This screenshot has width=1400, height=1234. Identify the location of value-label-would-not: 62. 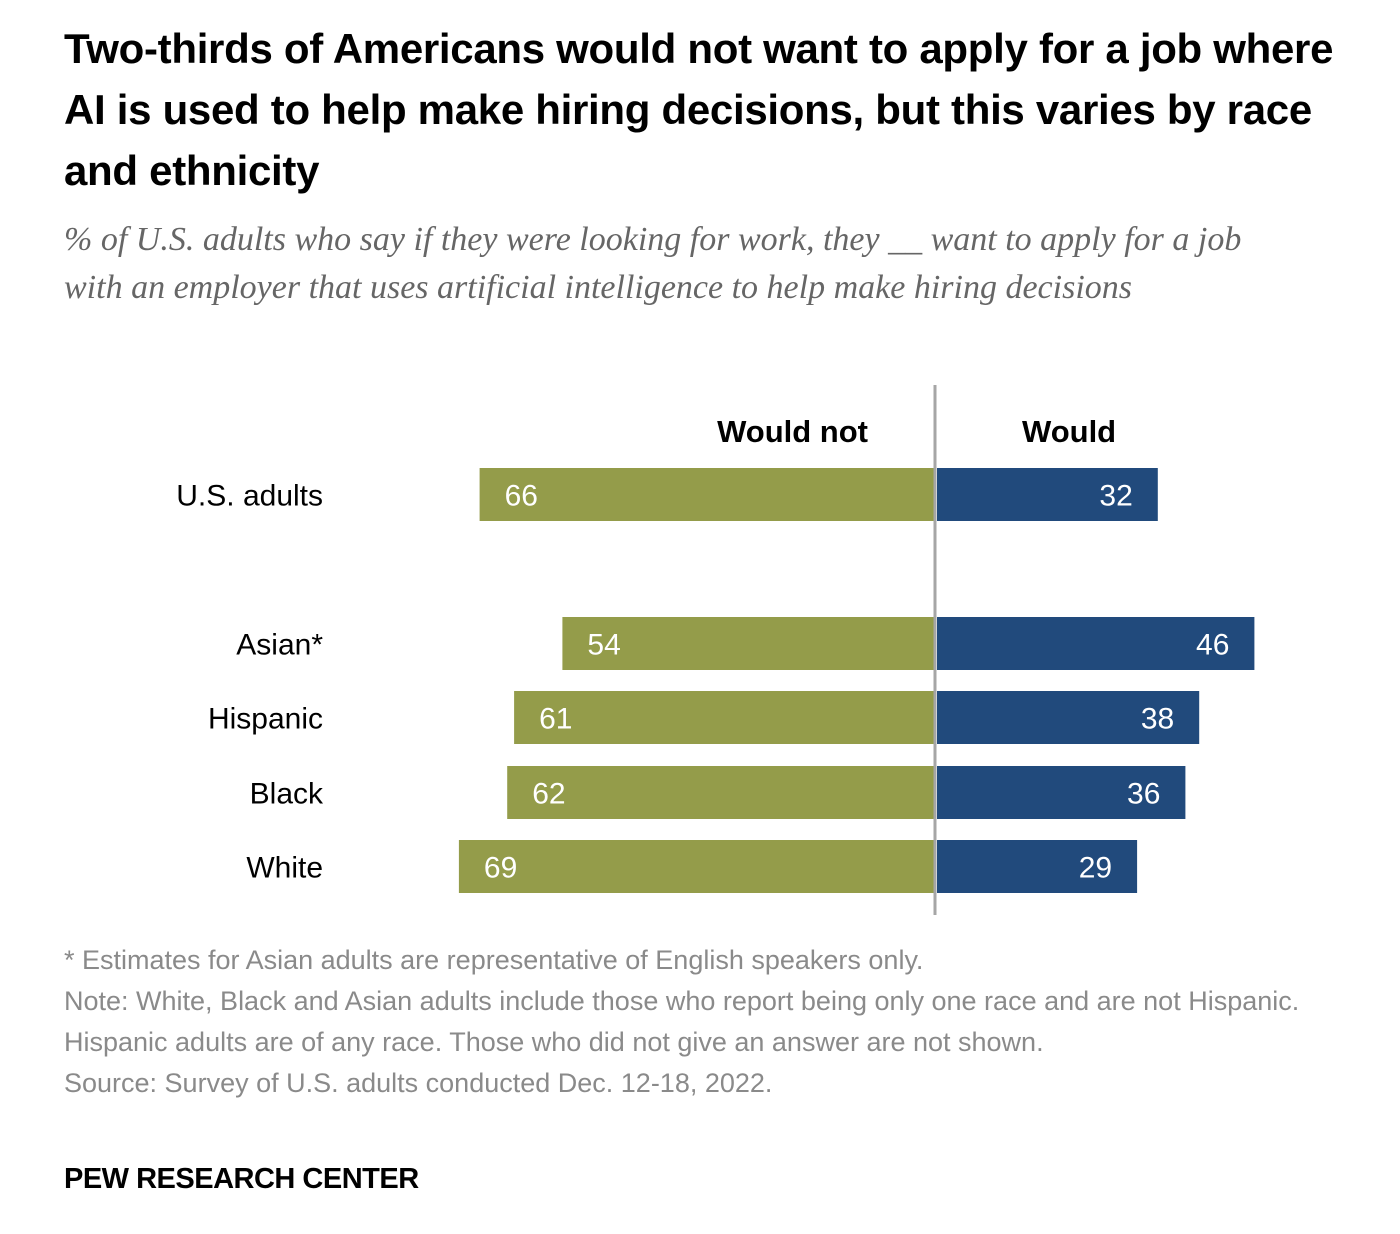
(548, 794).